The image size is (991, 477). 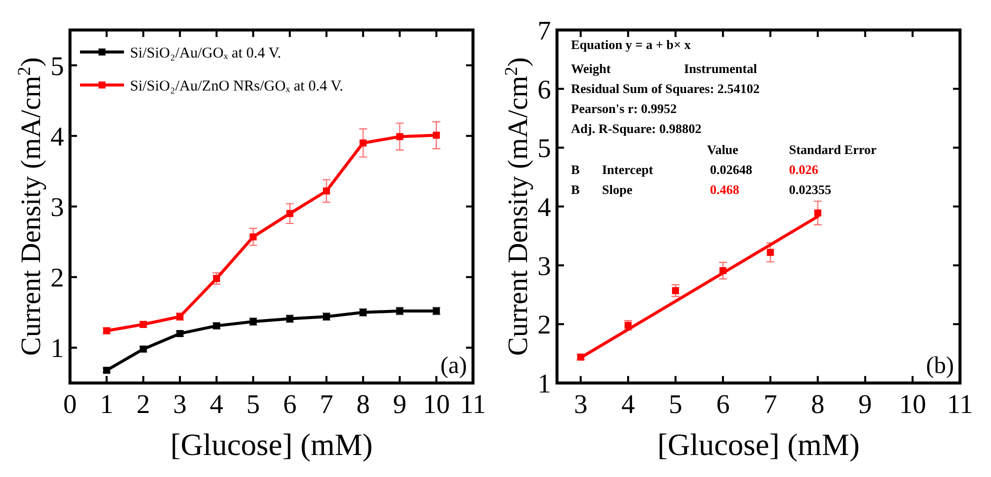 I want to click on annotation: 0.02355, so click(x=810, y=189).